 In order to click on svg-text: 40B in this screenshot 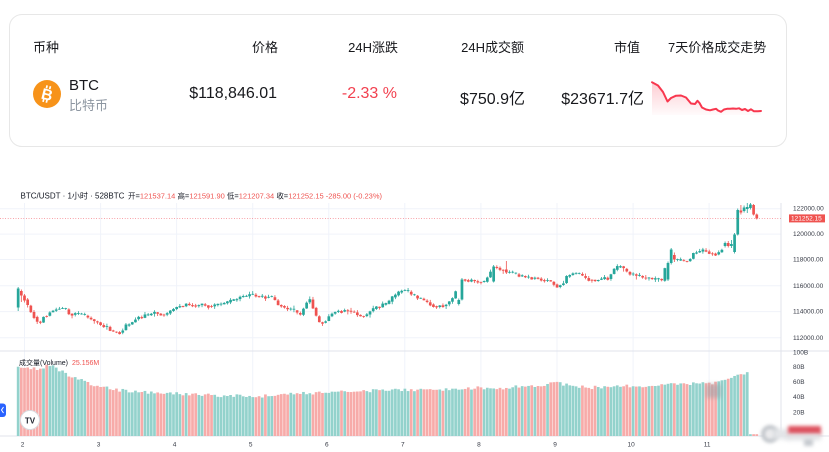, I will do `click(799, 397)`.